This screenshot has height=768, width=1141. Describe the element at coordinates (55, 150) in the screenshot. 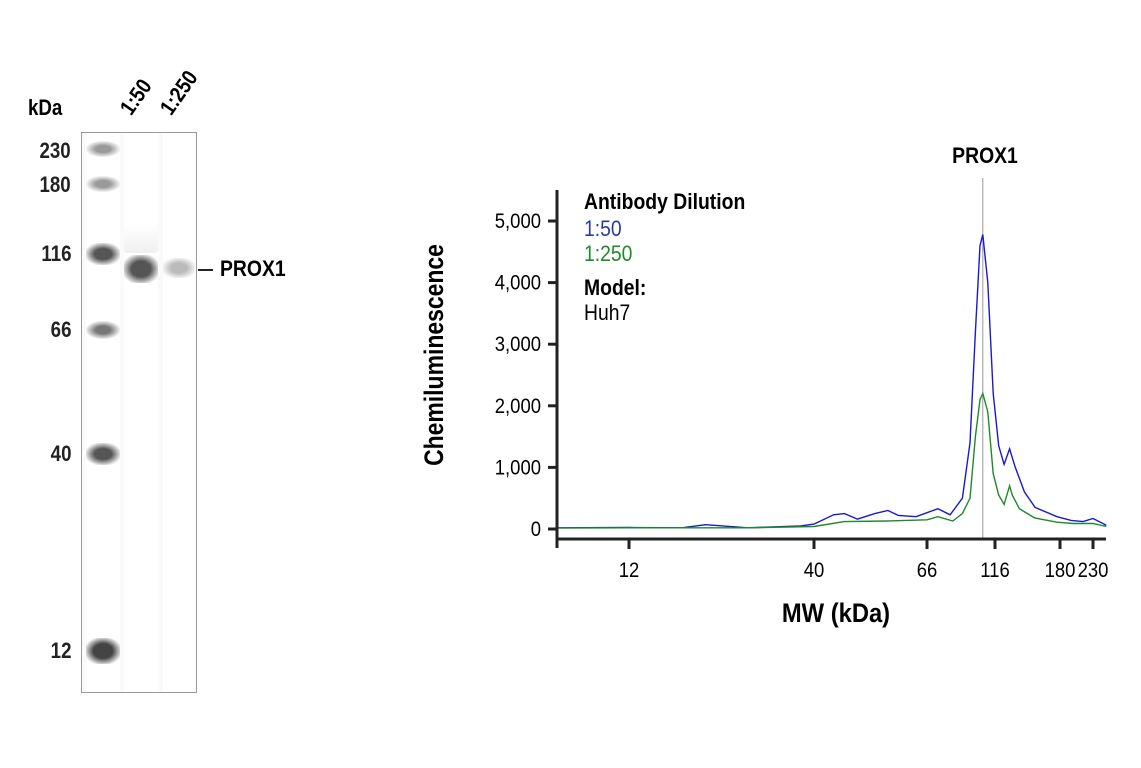

I see `marker-label: 230` at that location.